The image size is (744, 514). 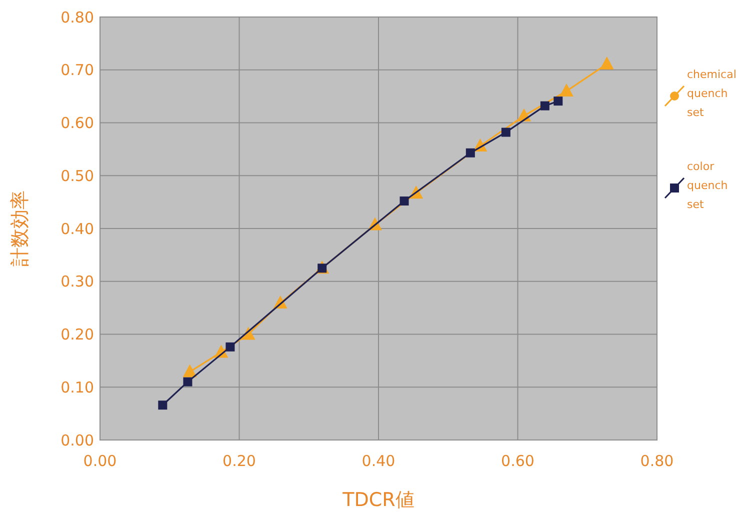 What do you see at coordinates (77, 70) in the screenshot?
I see `y-tick-label: 0.70` at bounding box center [77, 70].